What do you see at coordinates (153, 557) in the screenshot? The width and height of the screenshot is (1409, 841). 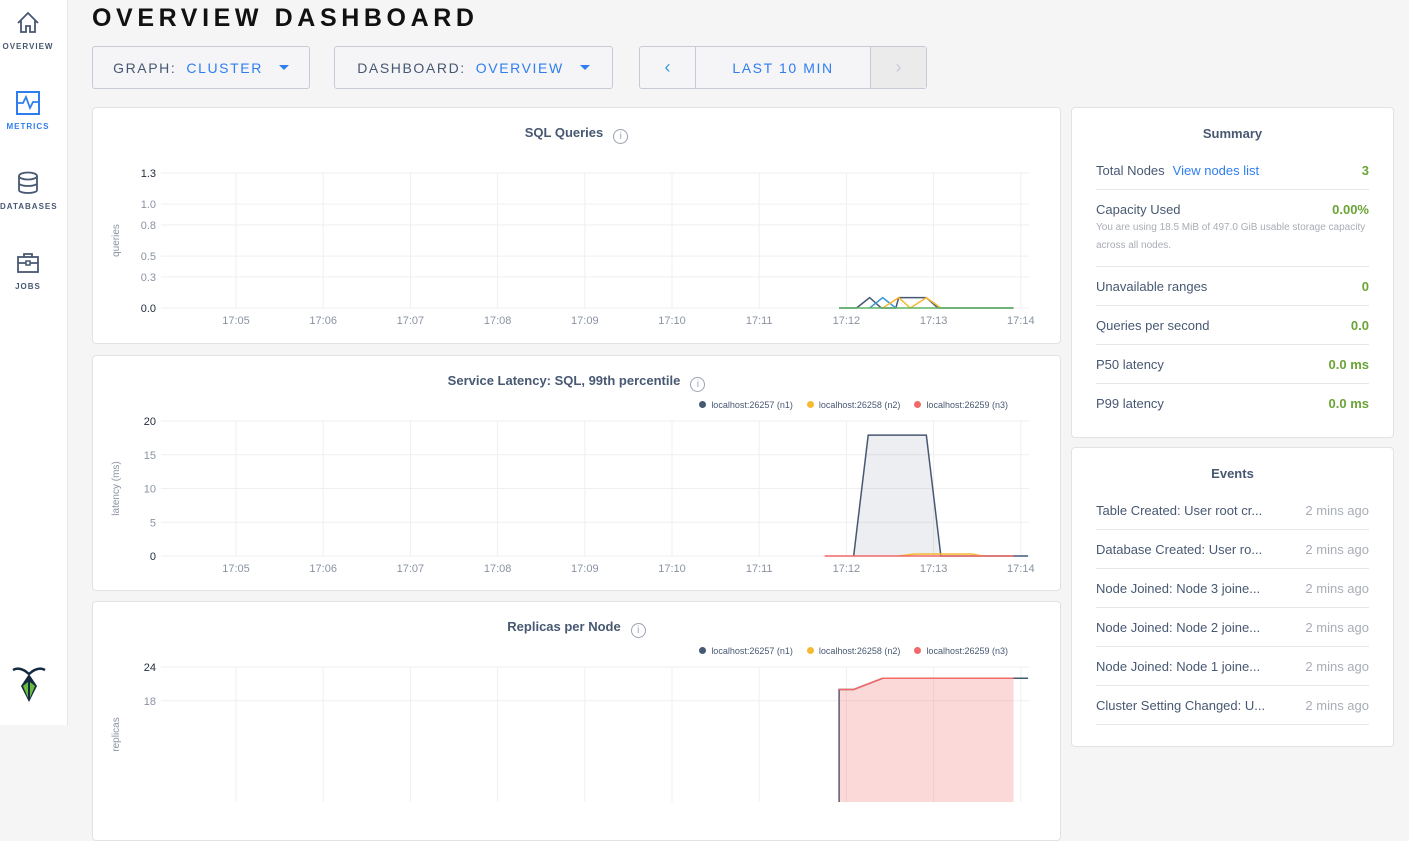 I see `y-tick-label: 0` at bounding box center [153, 557].